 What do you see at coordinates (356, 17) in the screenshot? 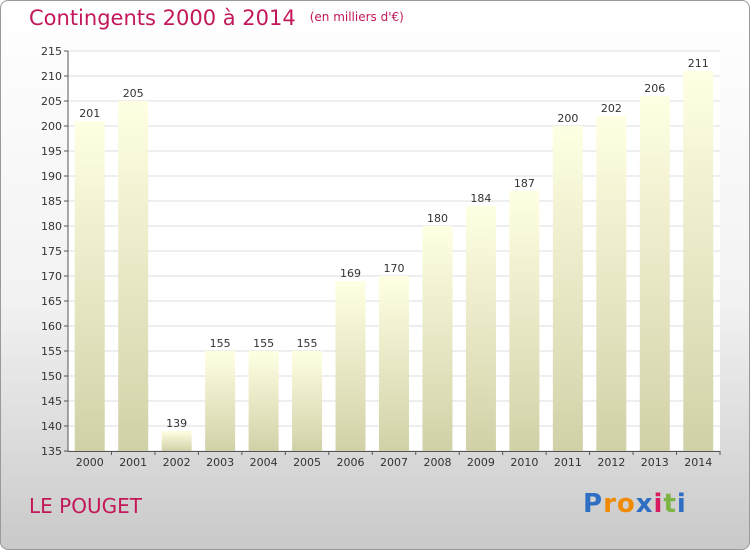
I see `chart-subtitle: (en milliers d'€)` at bounding box center [356, 17].